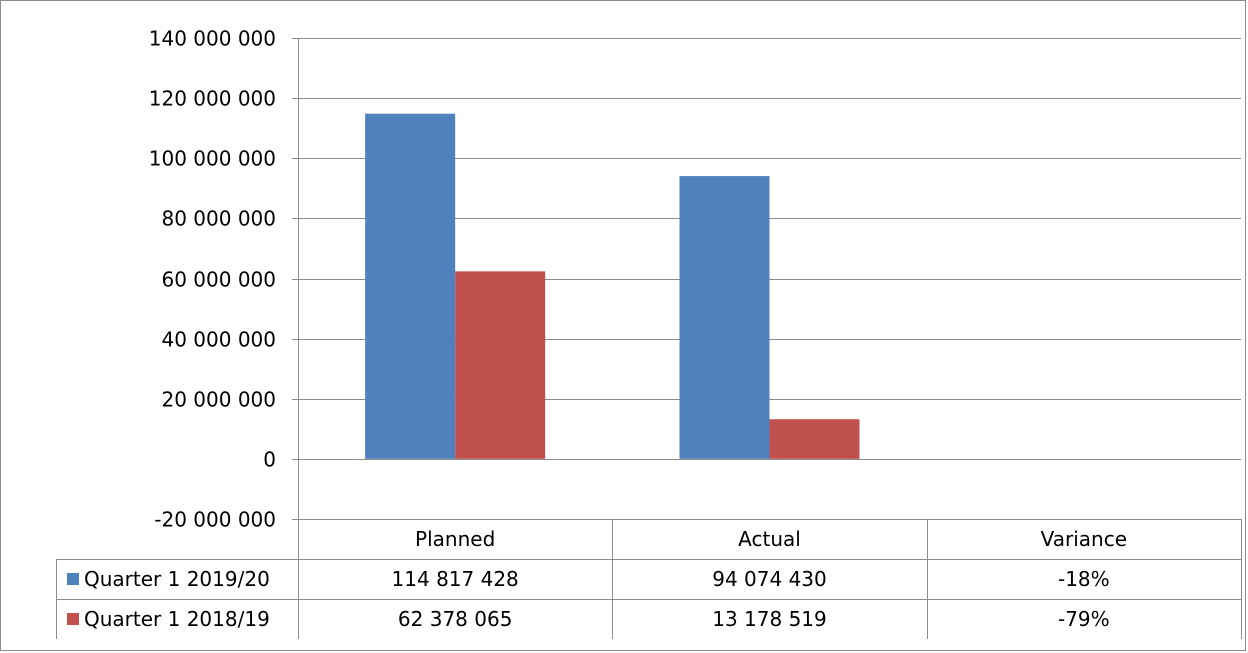 This screenshot has height=653, width=1248. Describe the element at coordinates (218, 400) in the screenshot. I see `y-tick-label: 20 000 000` at that location.